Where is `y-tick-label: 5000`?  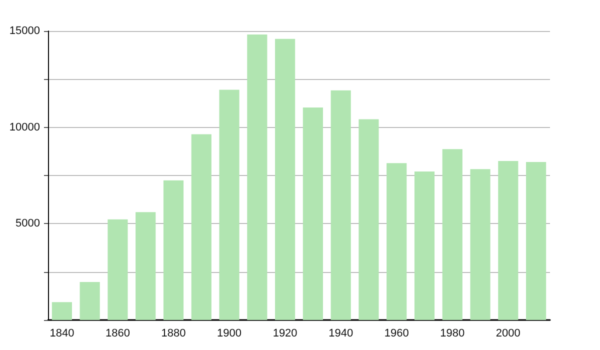
y-tick-label: 5000 is located at coordinates (28, 224).